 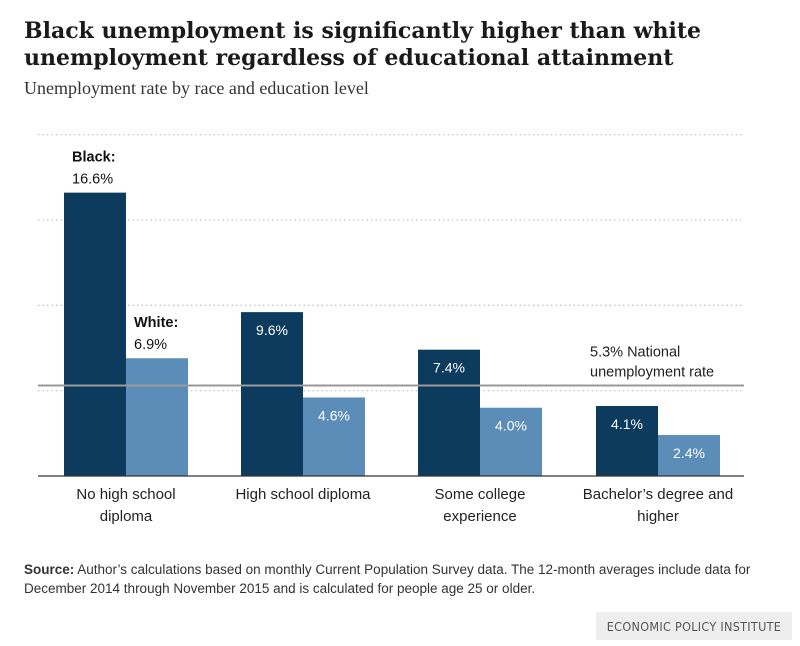 What do you see at coordinates (94, 158) in the screenshot?
I see `legend-black-label: Black:` at bounding box center [94, 158].